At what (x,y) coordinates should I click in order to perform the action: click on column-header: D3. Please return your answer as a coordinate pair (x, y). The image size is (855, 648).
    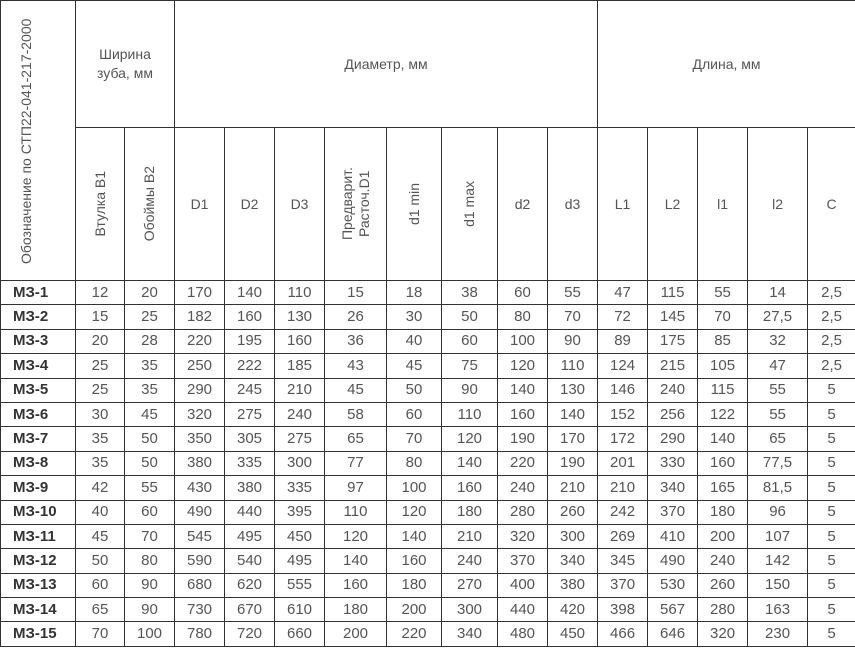
    Looking at the image, I should click on (300, 204).